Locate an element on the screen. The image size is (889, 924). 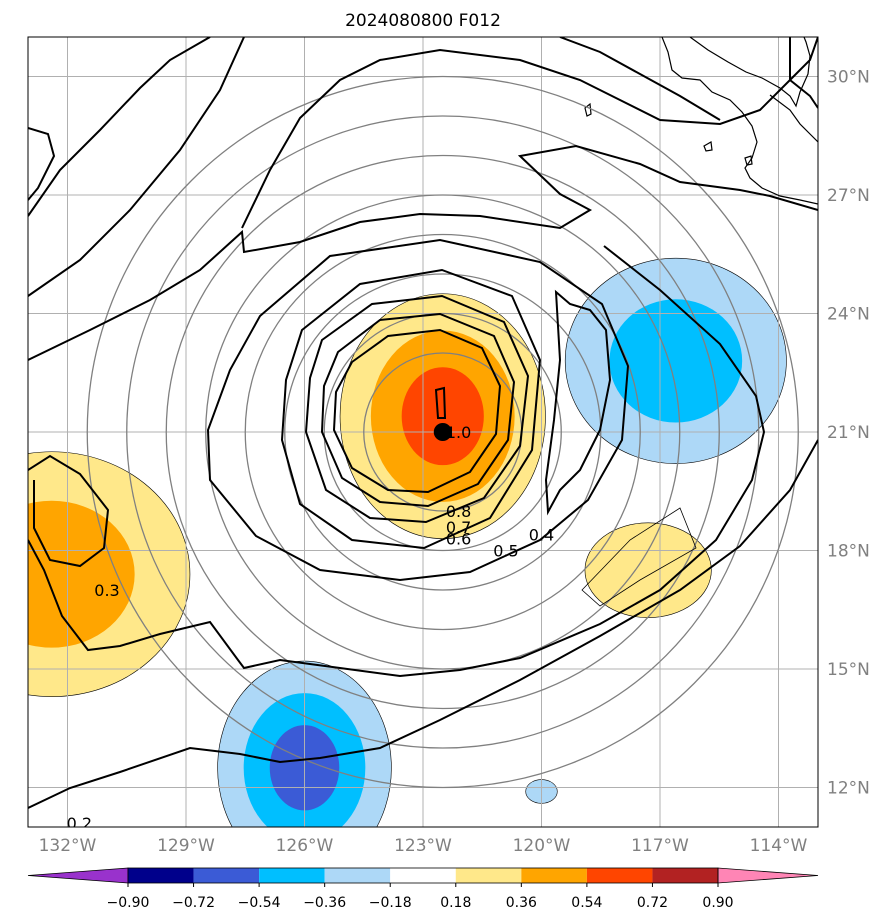
colorbar-tick-label: 0.72 is located at coordinates (652, 903).